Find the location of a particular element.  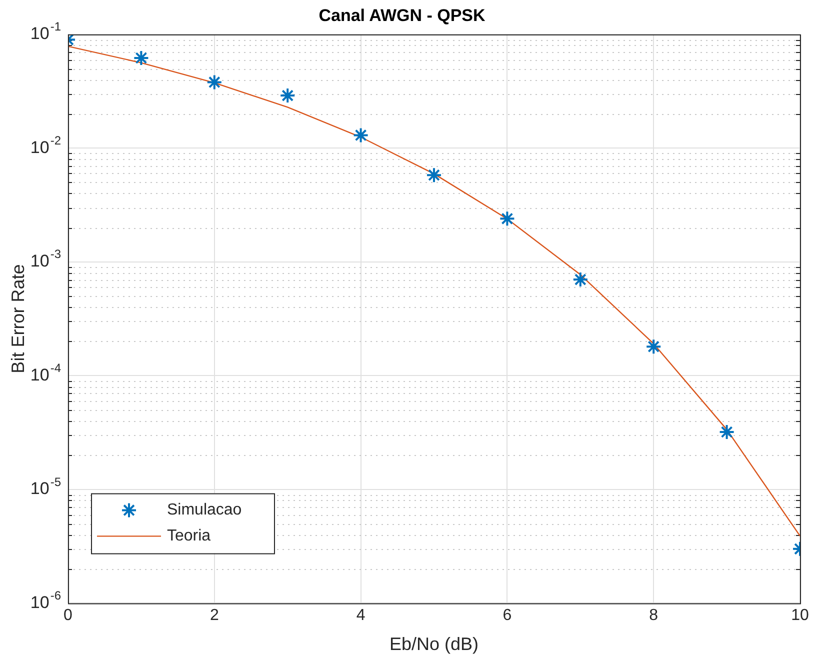

legend-label: Simulacao is located at coordinates (204, 510).